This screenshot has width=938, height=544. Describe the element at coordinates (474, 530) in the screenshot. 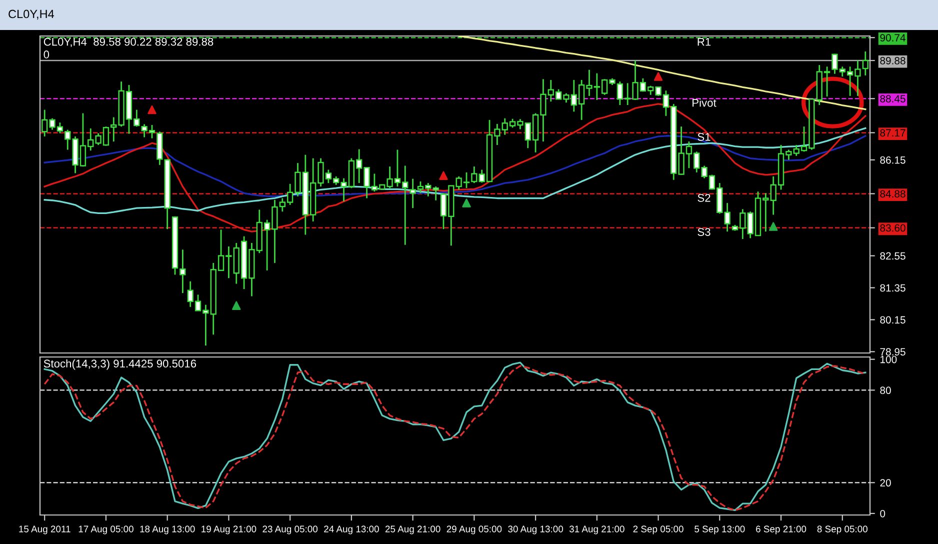

I see `x-tick-label: 29 Aug 05:00` at that location.